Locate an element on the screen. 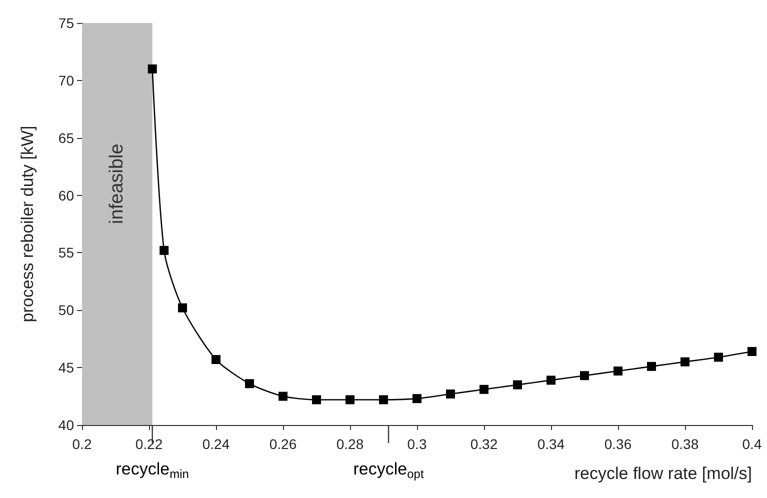  y-tick-label: 40 is located at coordinates (66, 425).